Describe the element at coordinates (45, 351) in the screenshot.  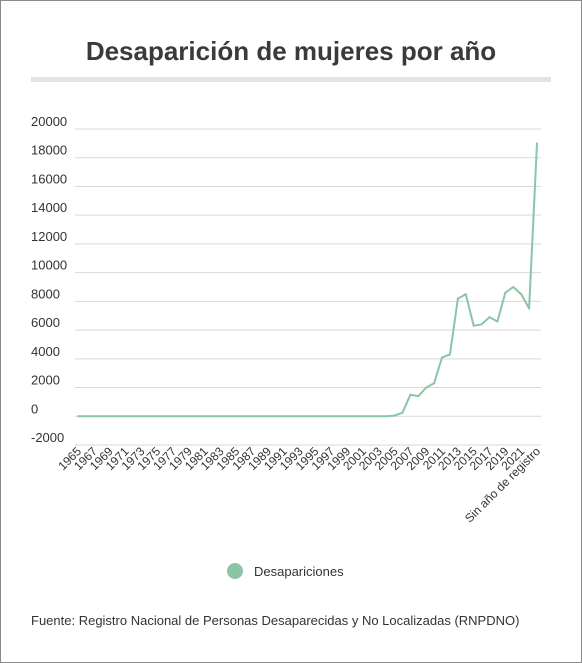
I see `y-tick-label: 4000` at that location.